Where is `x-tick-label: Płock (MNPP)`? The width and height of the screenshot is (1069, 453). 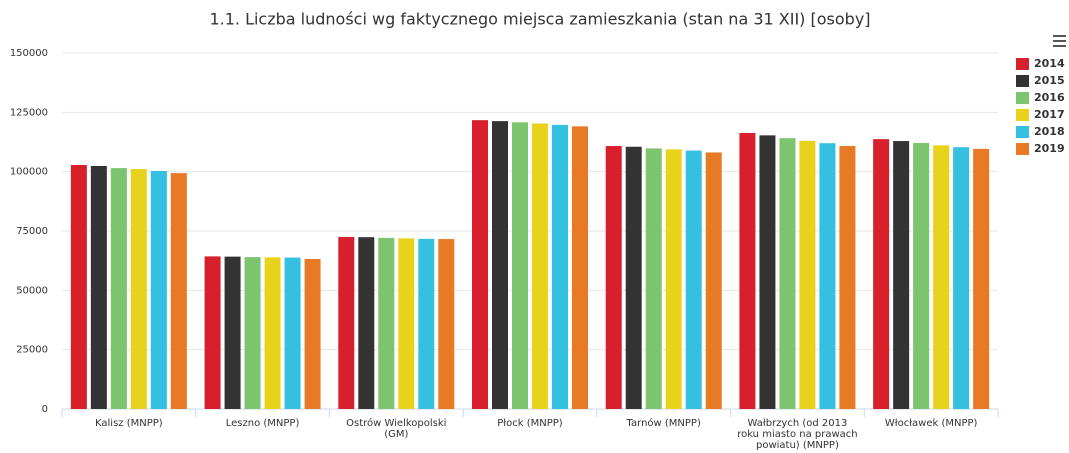 x-tick-label: Płock (MNPP) is located at coordinates (530, 423).